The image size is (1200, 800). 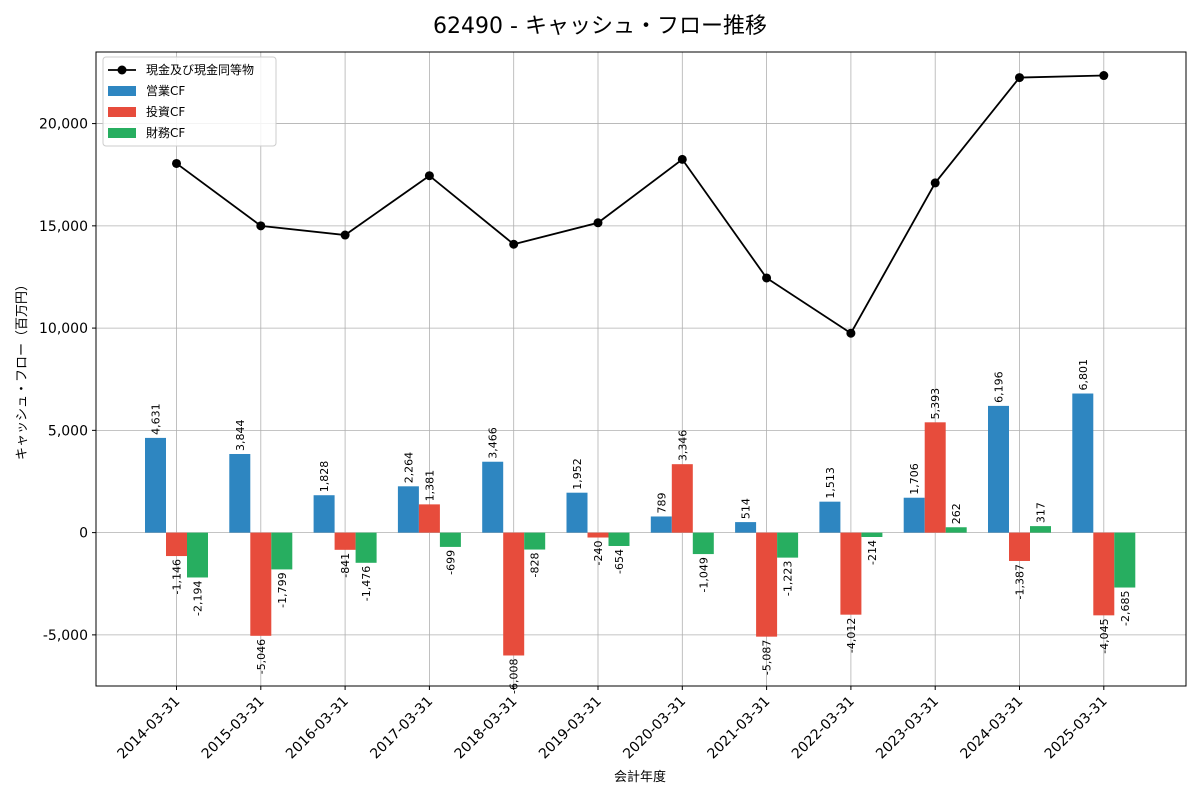 What do you see at coordinates (1041, 512) in the screenshot?
I see `bar-value-label: 317` at bounding box center [1041, 512].